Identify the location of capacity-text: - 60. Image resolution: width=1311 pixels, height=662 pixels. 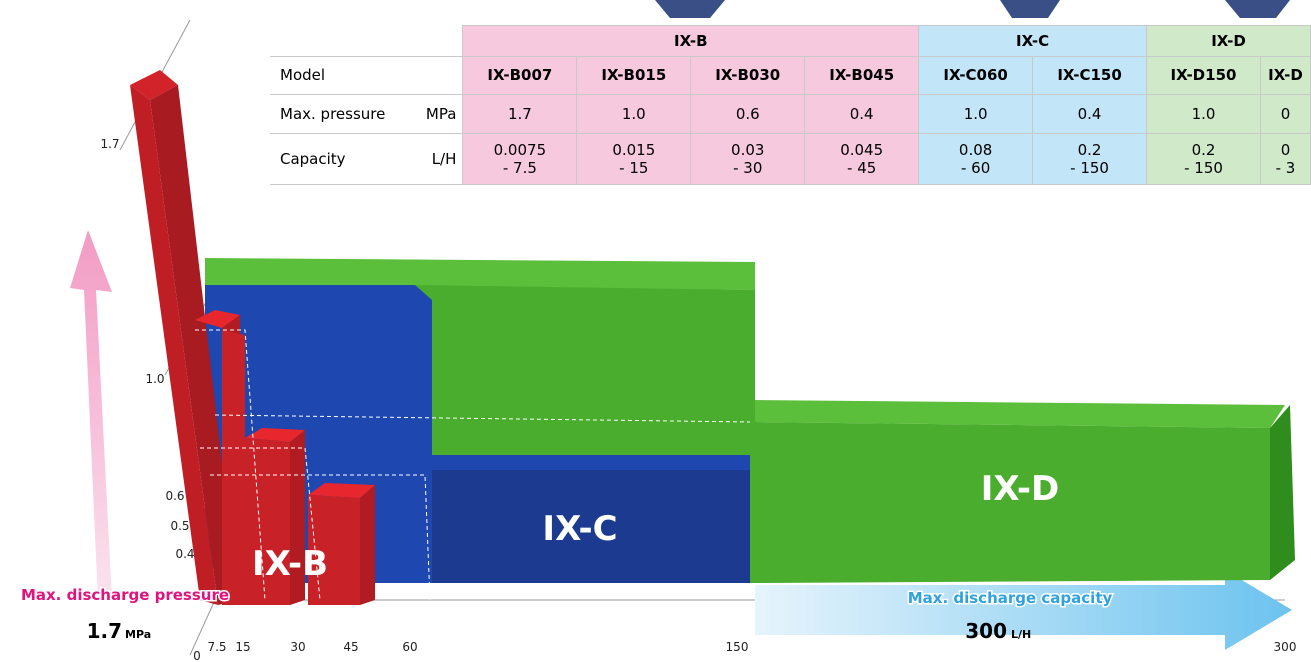
(975, 167).